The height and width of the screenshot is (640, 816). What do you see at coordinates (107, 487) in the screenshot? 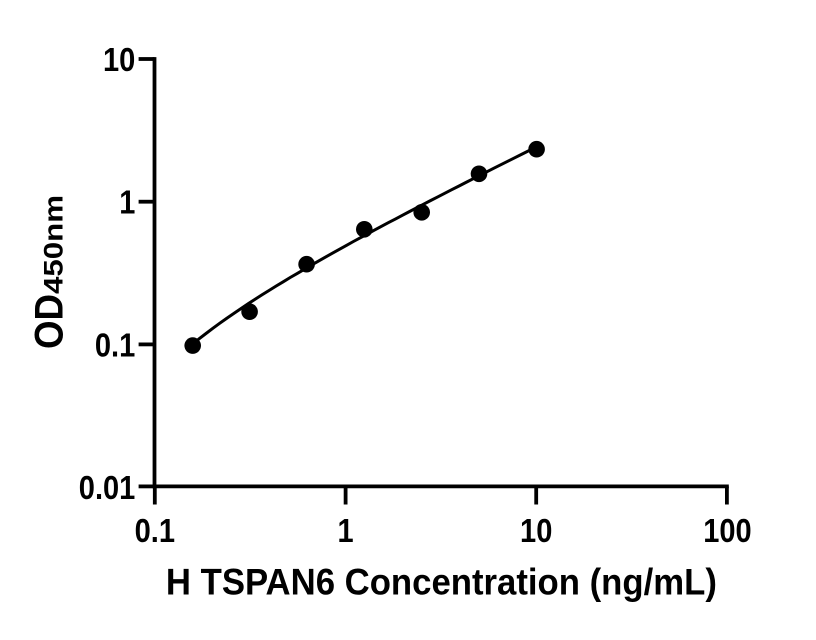
I see `svg-text: 0.01` at bounding box center [107, 487].